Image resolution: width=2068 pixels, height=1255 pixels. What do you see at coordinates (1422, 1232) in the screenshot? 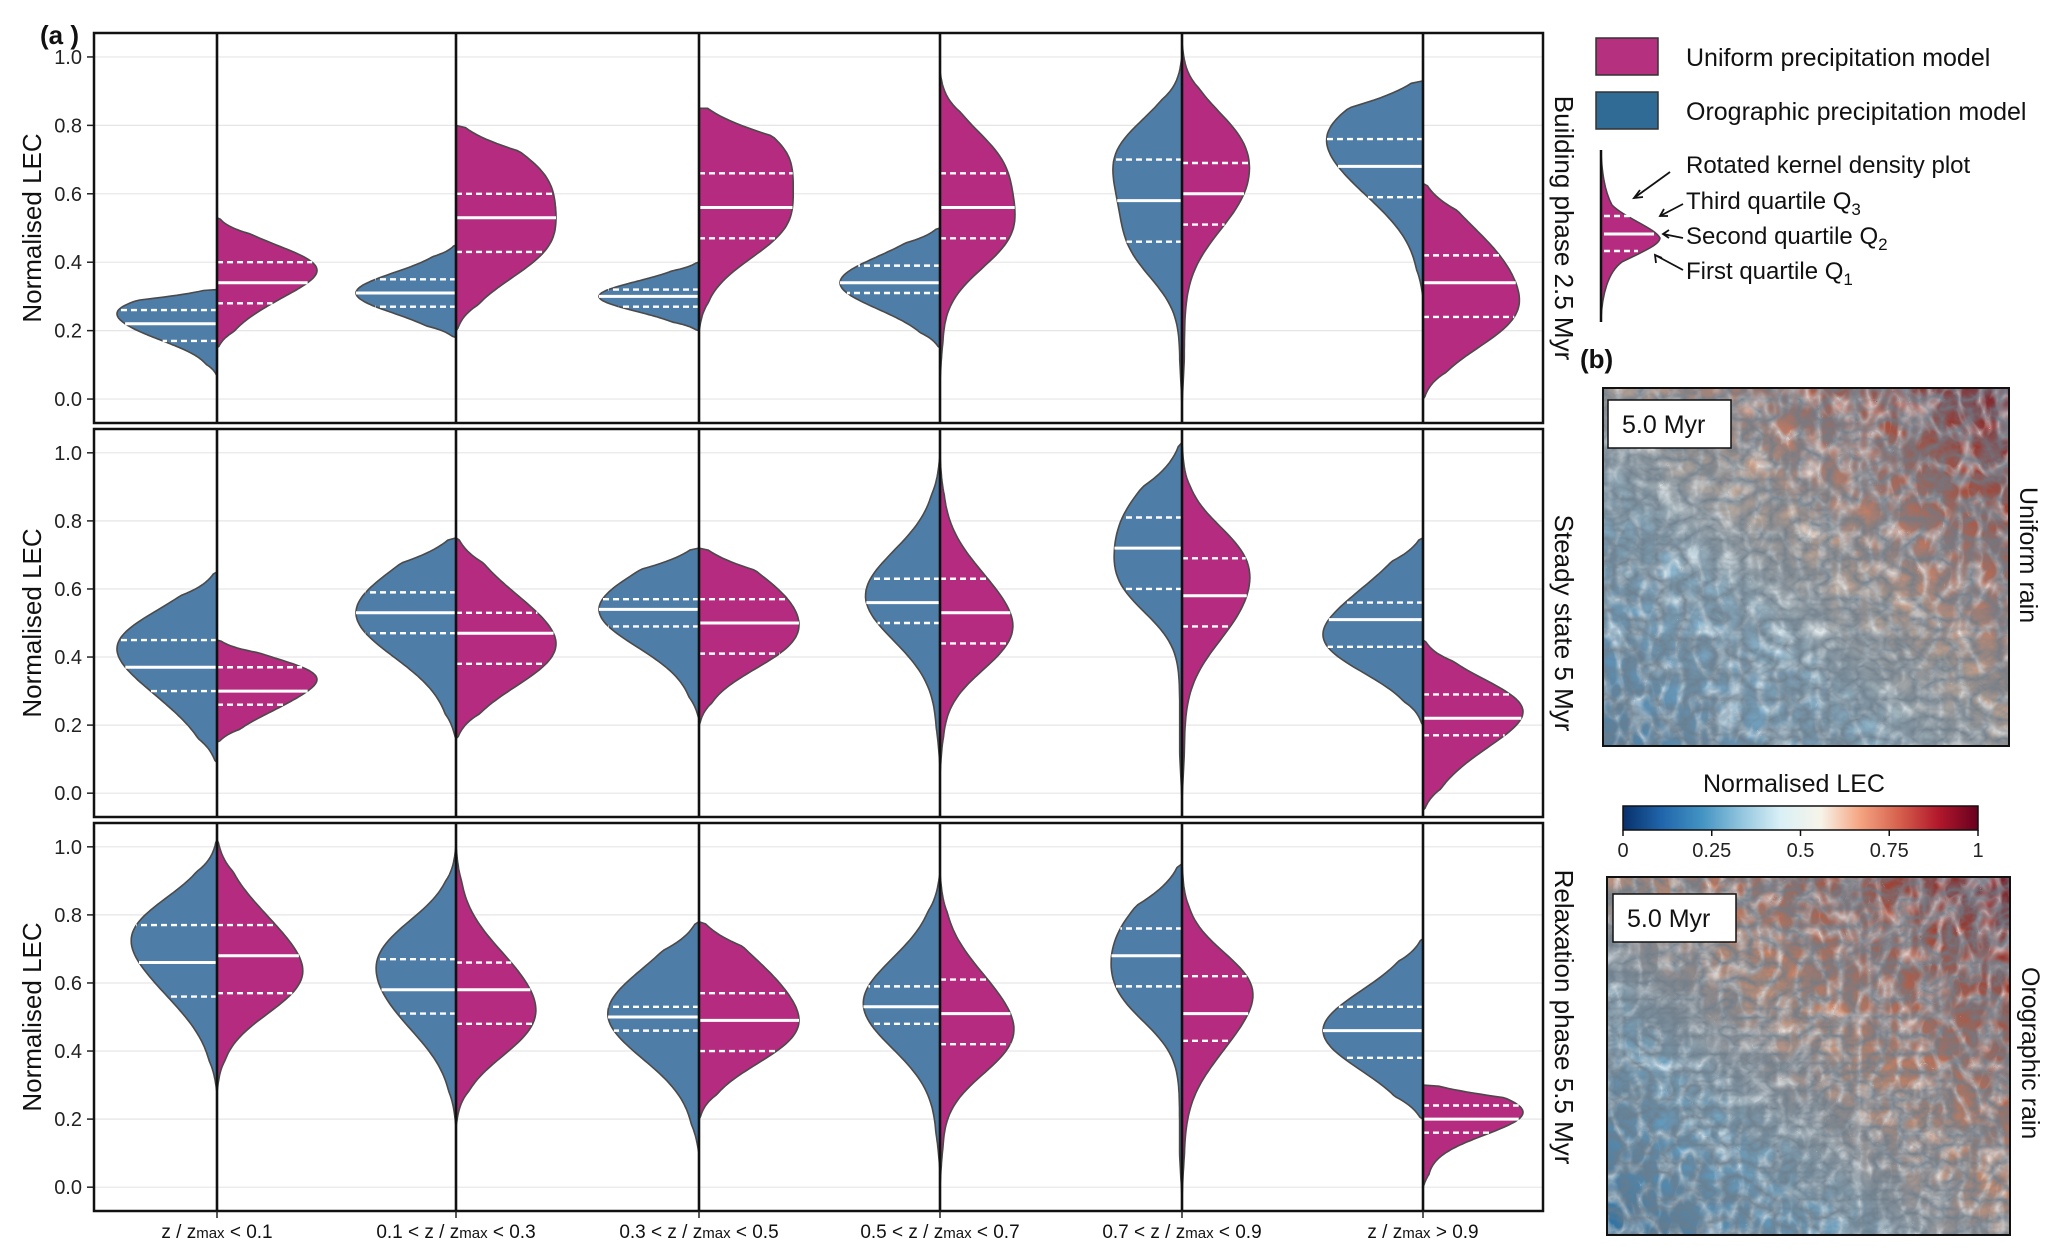
I see `x-tick-label: z / zmax > 0.9` at bounding box center [1422, 1232].